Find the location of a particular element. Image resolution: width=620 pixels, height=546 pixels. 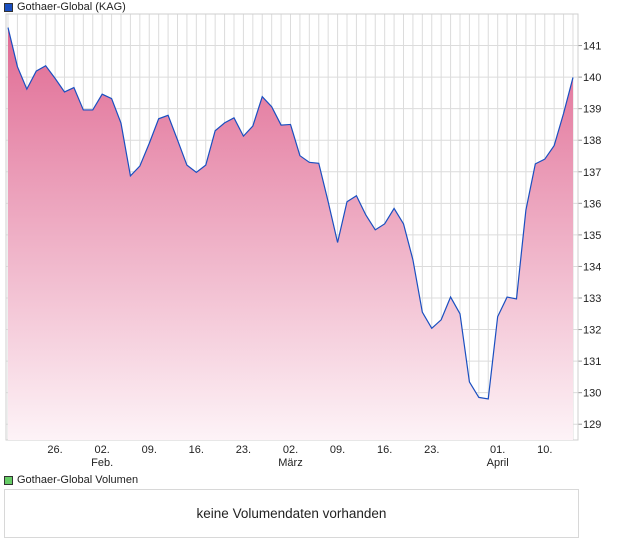

x-tick-label: 01. is located at coordinates (497, 450).